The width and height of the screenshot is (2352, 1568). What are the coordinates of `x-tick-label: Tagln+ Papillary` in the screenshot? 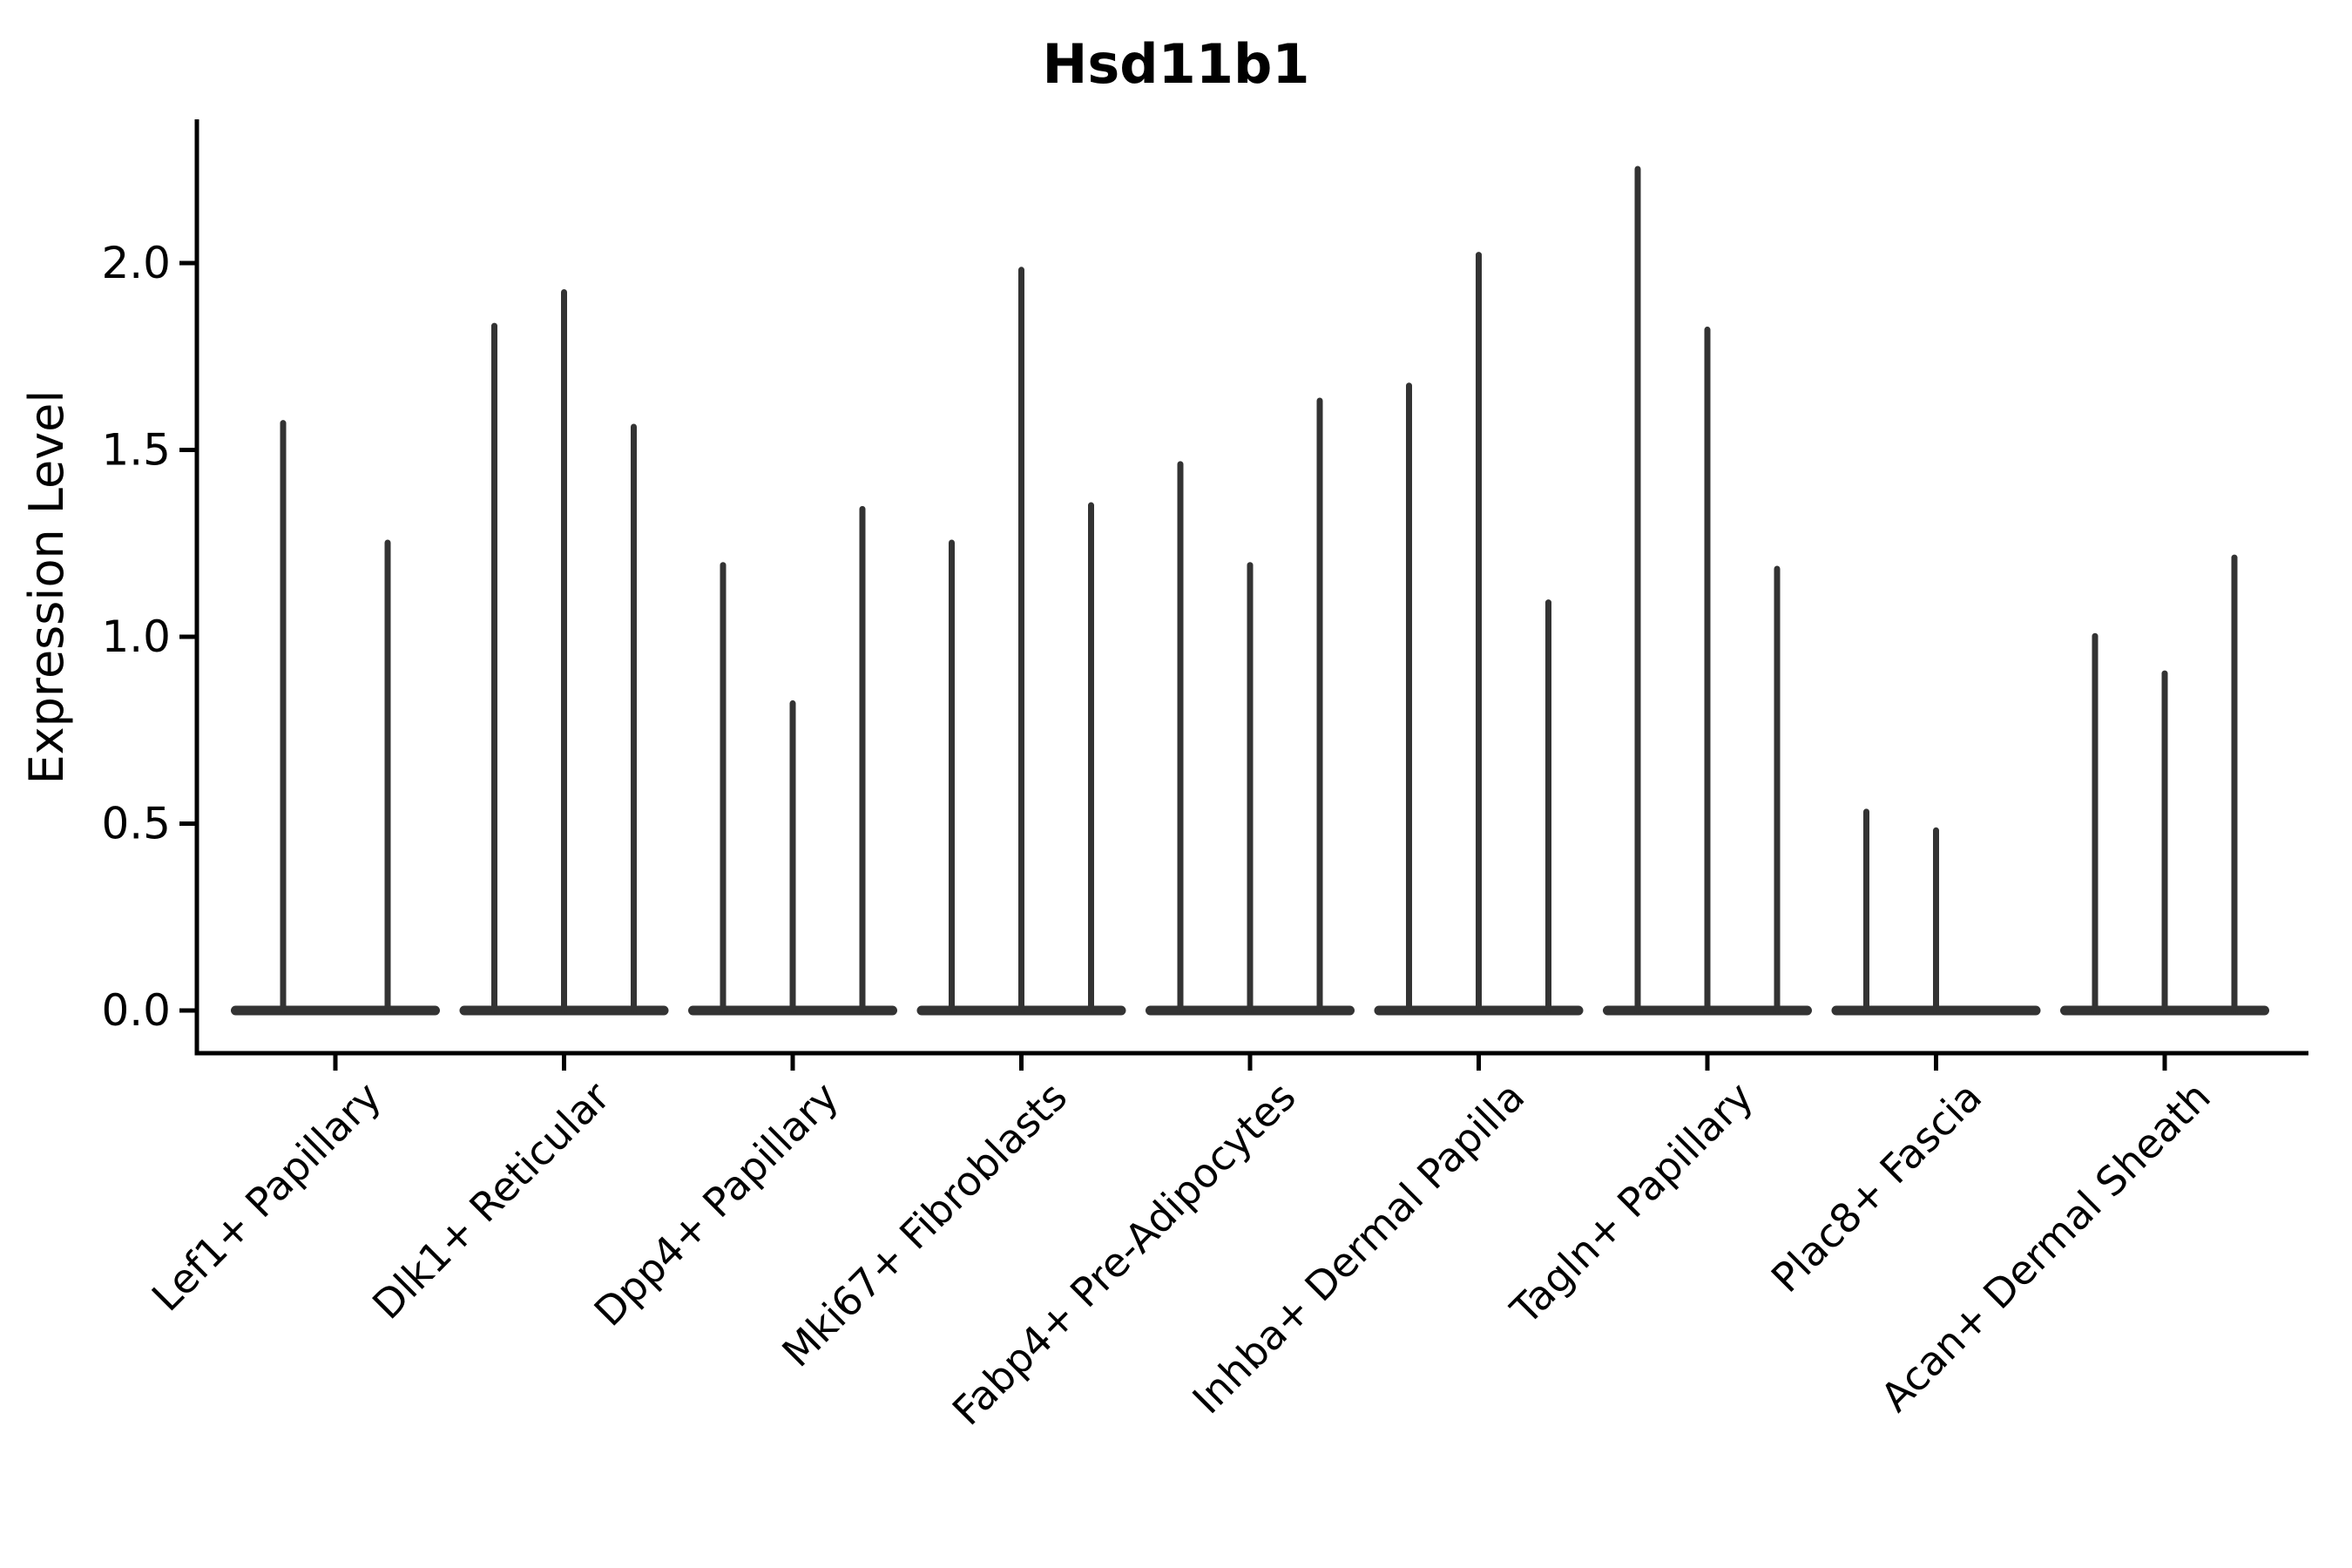 It's located at (1631, 1204).